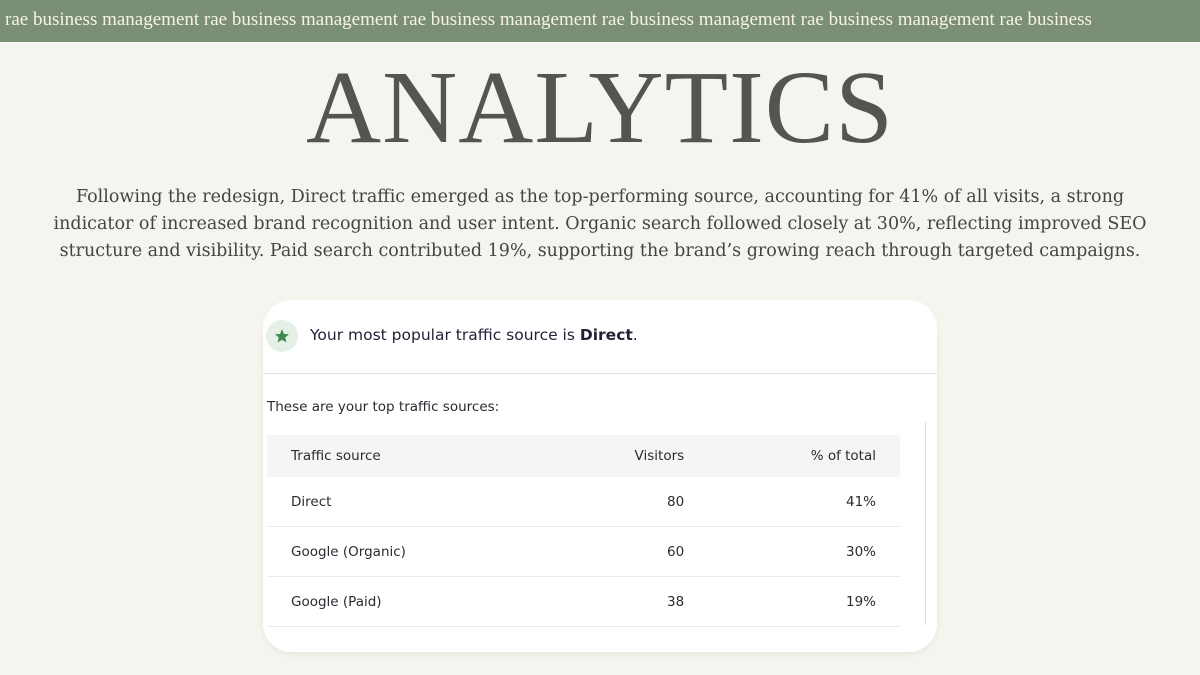 The height and width of the screenshot is (675, 1200). What do you see at coordinates (804, 601) in the screenshot?
I see `table-cell: 19%` at bounding box center [804, 601].